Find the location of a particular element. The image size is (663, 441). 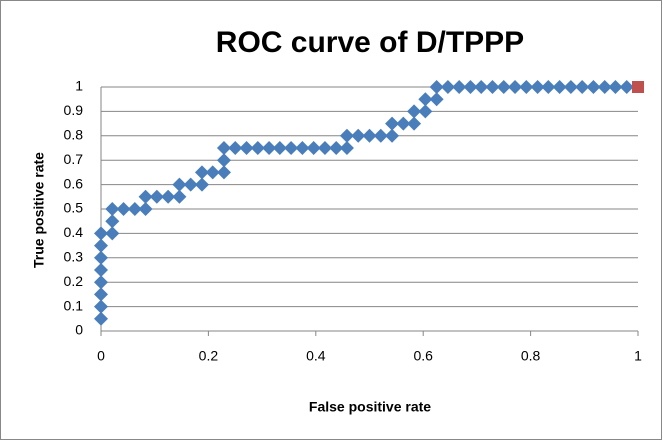

y-tick-label: 0.1 is located at coordinates (74, 305).